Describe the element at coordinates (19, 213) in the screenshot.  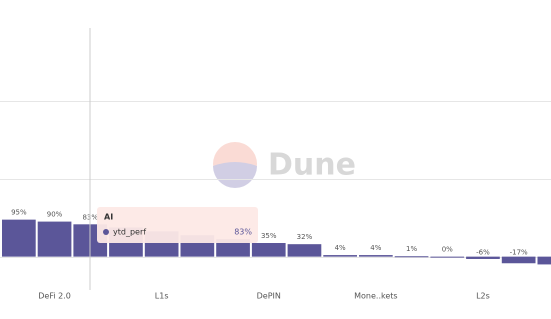
I see `value-label: 95%` at that location.